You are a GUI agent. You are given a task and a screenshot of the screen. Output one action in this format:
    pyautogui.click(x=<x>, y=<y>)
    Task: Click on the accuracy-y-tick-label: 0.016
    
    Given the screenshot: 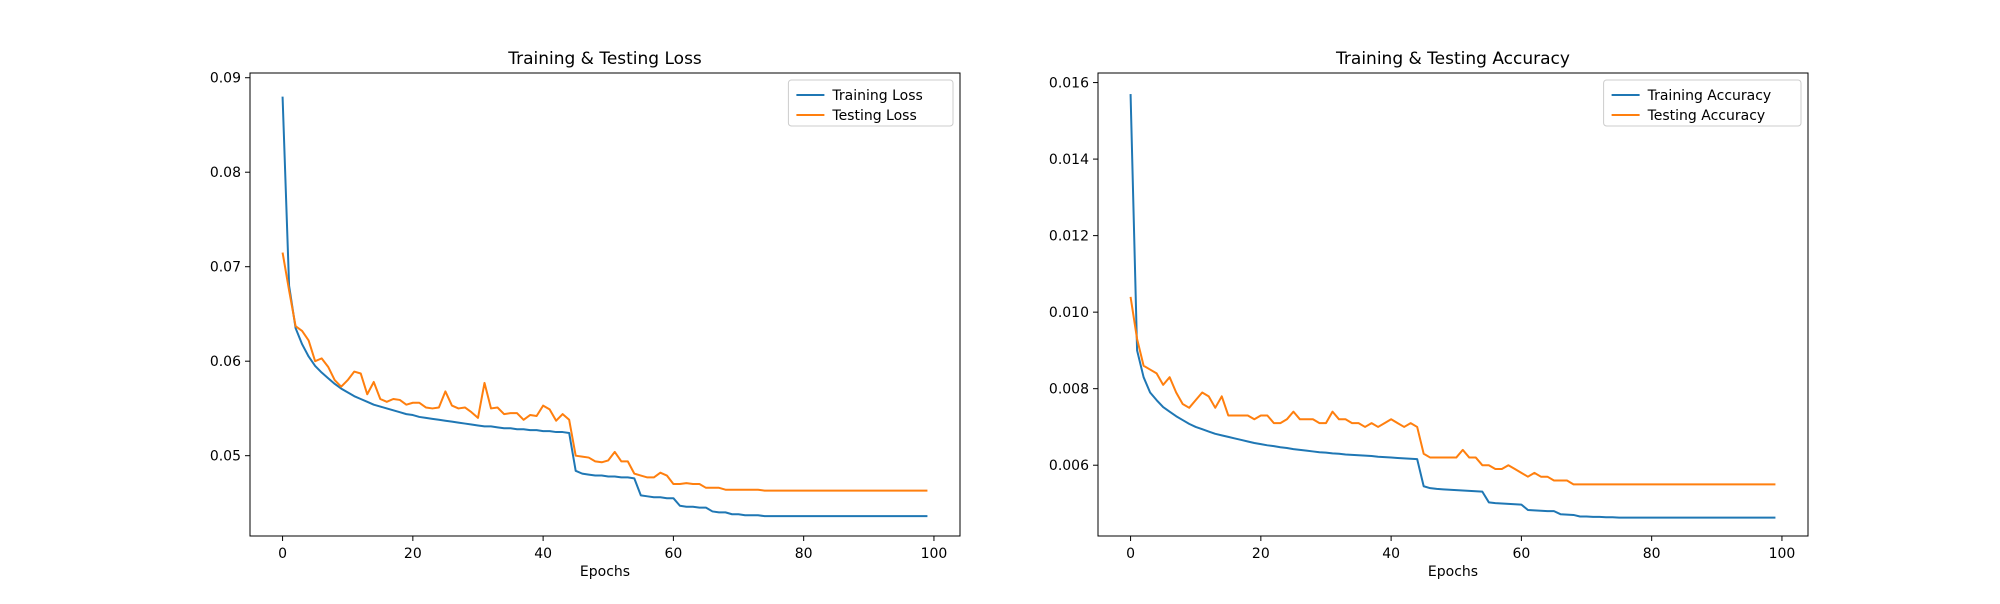 What is the action you would take?
    pyautogui.click(x=1069, y=84)
    